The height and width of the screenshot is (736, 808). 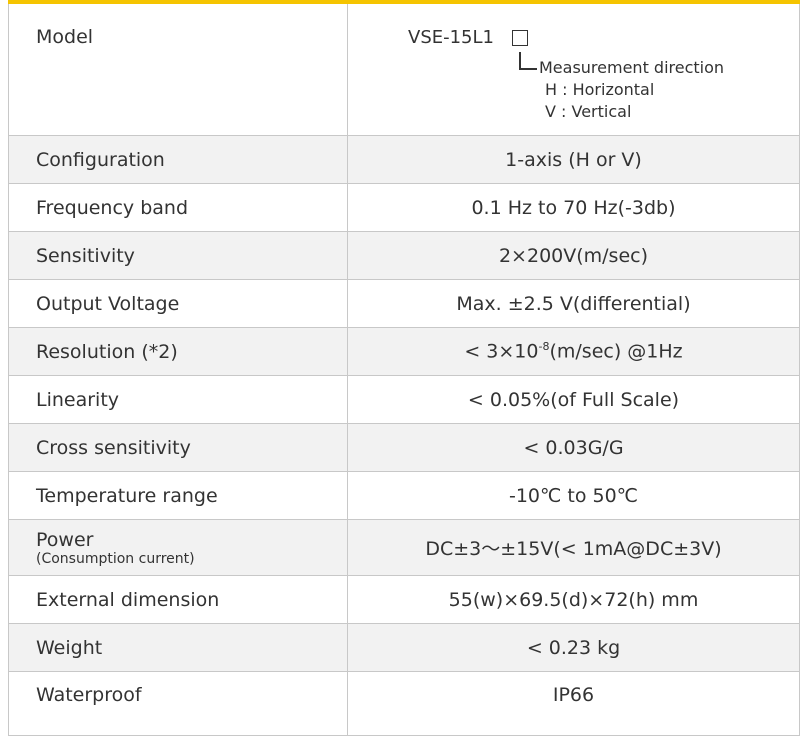 I want to click on label-cell: Frequency band, so click(x=178, y=208).